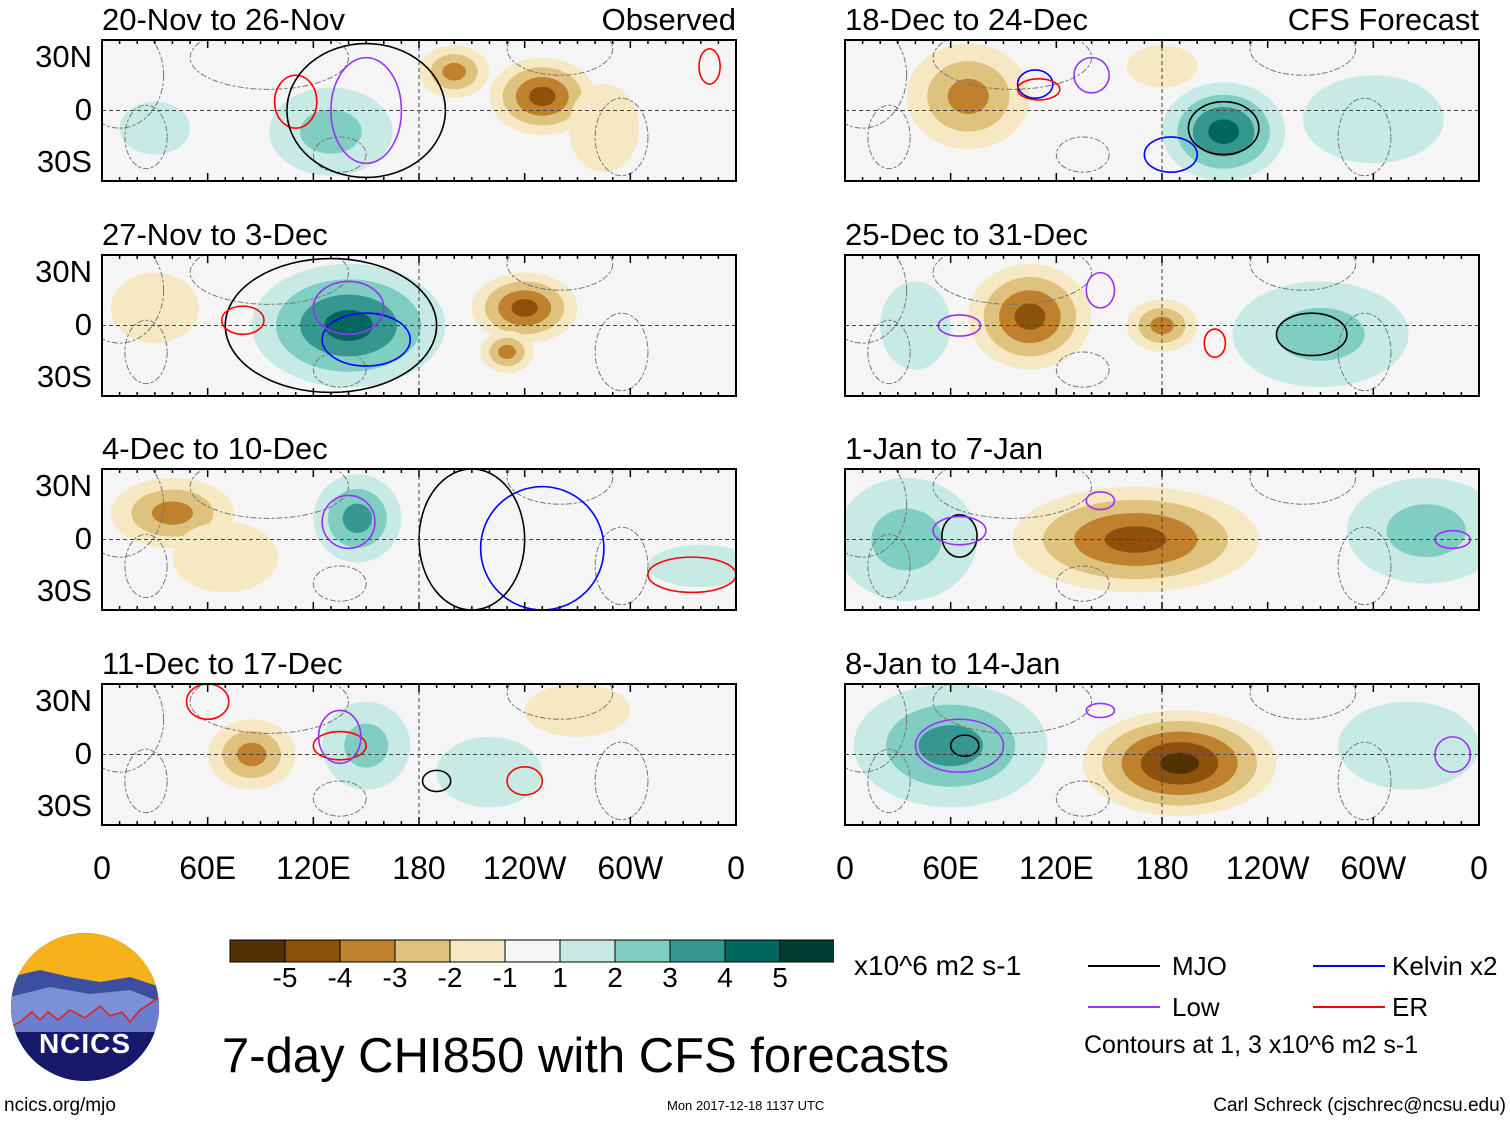 The image size is (1510, 1121). What do you see at coordinates (340, 977) in the screenshot?
I see `colorbar-tick: -4` at bounding box center [340, 977].